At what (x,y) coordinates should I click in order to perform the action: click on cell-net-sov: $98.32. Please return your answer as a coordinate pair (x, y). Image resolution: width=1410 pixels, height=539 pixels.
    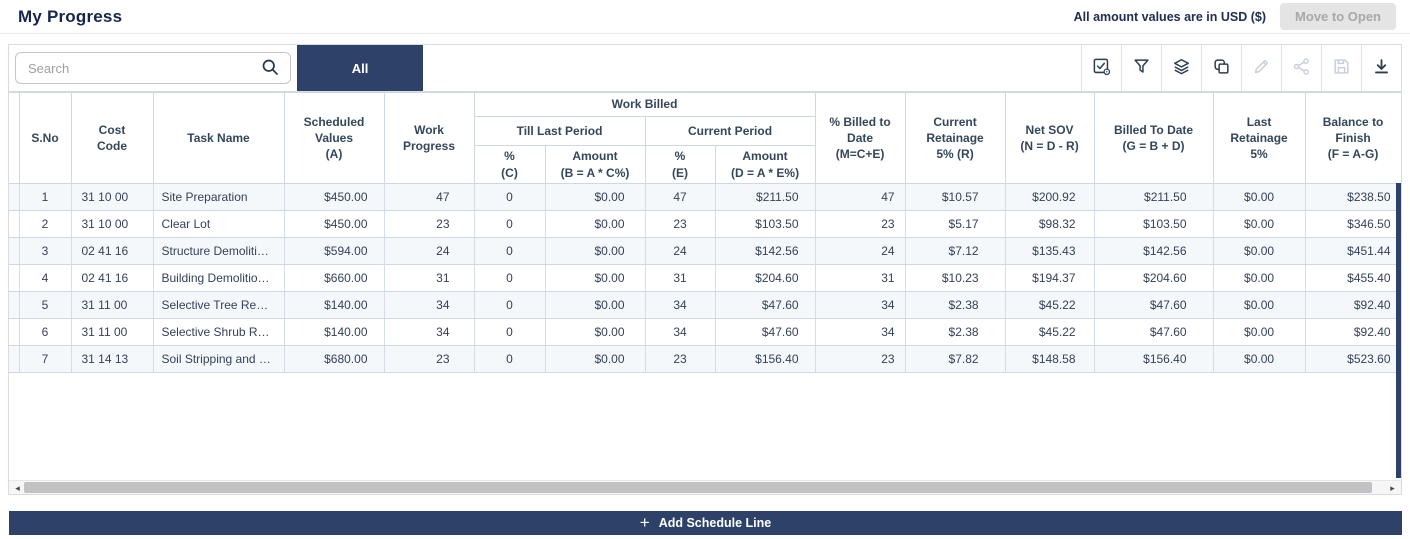
    Looking at the image, I should click on (1050, 224).